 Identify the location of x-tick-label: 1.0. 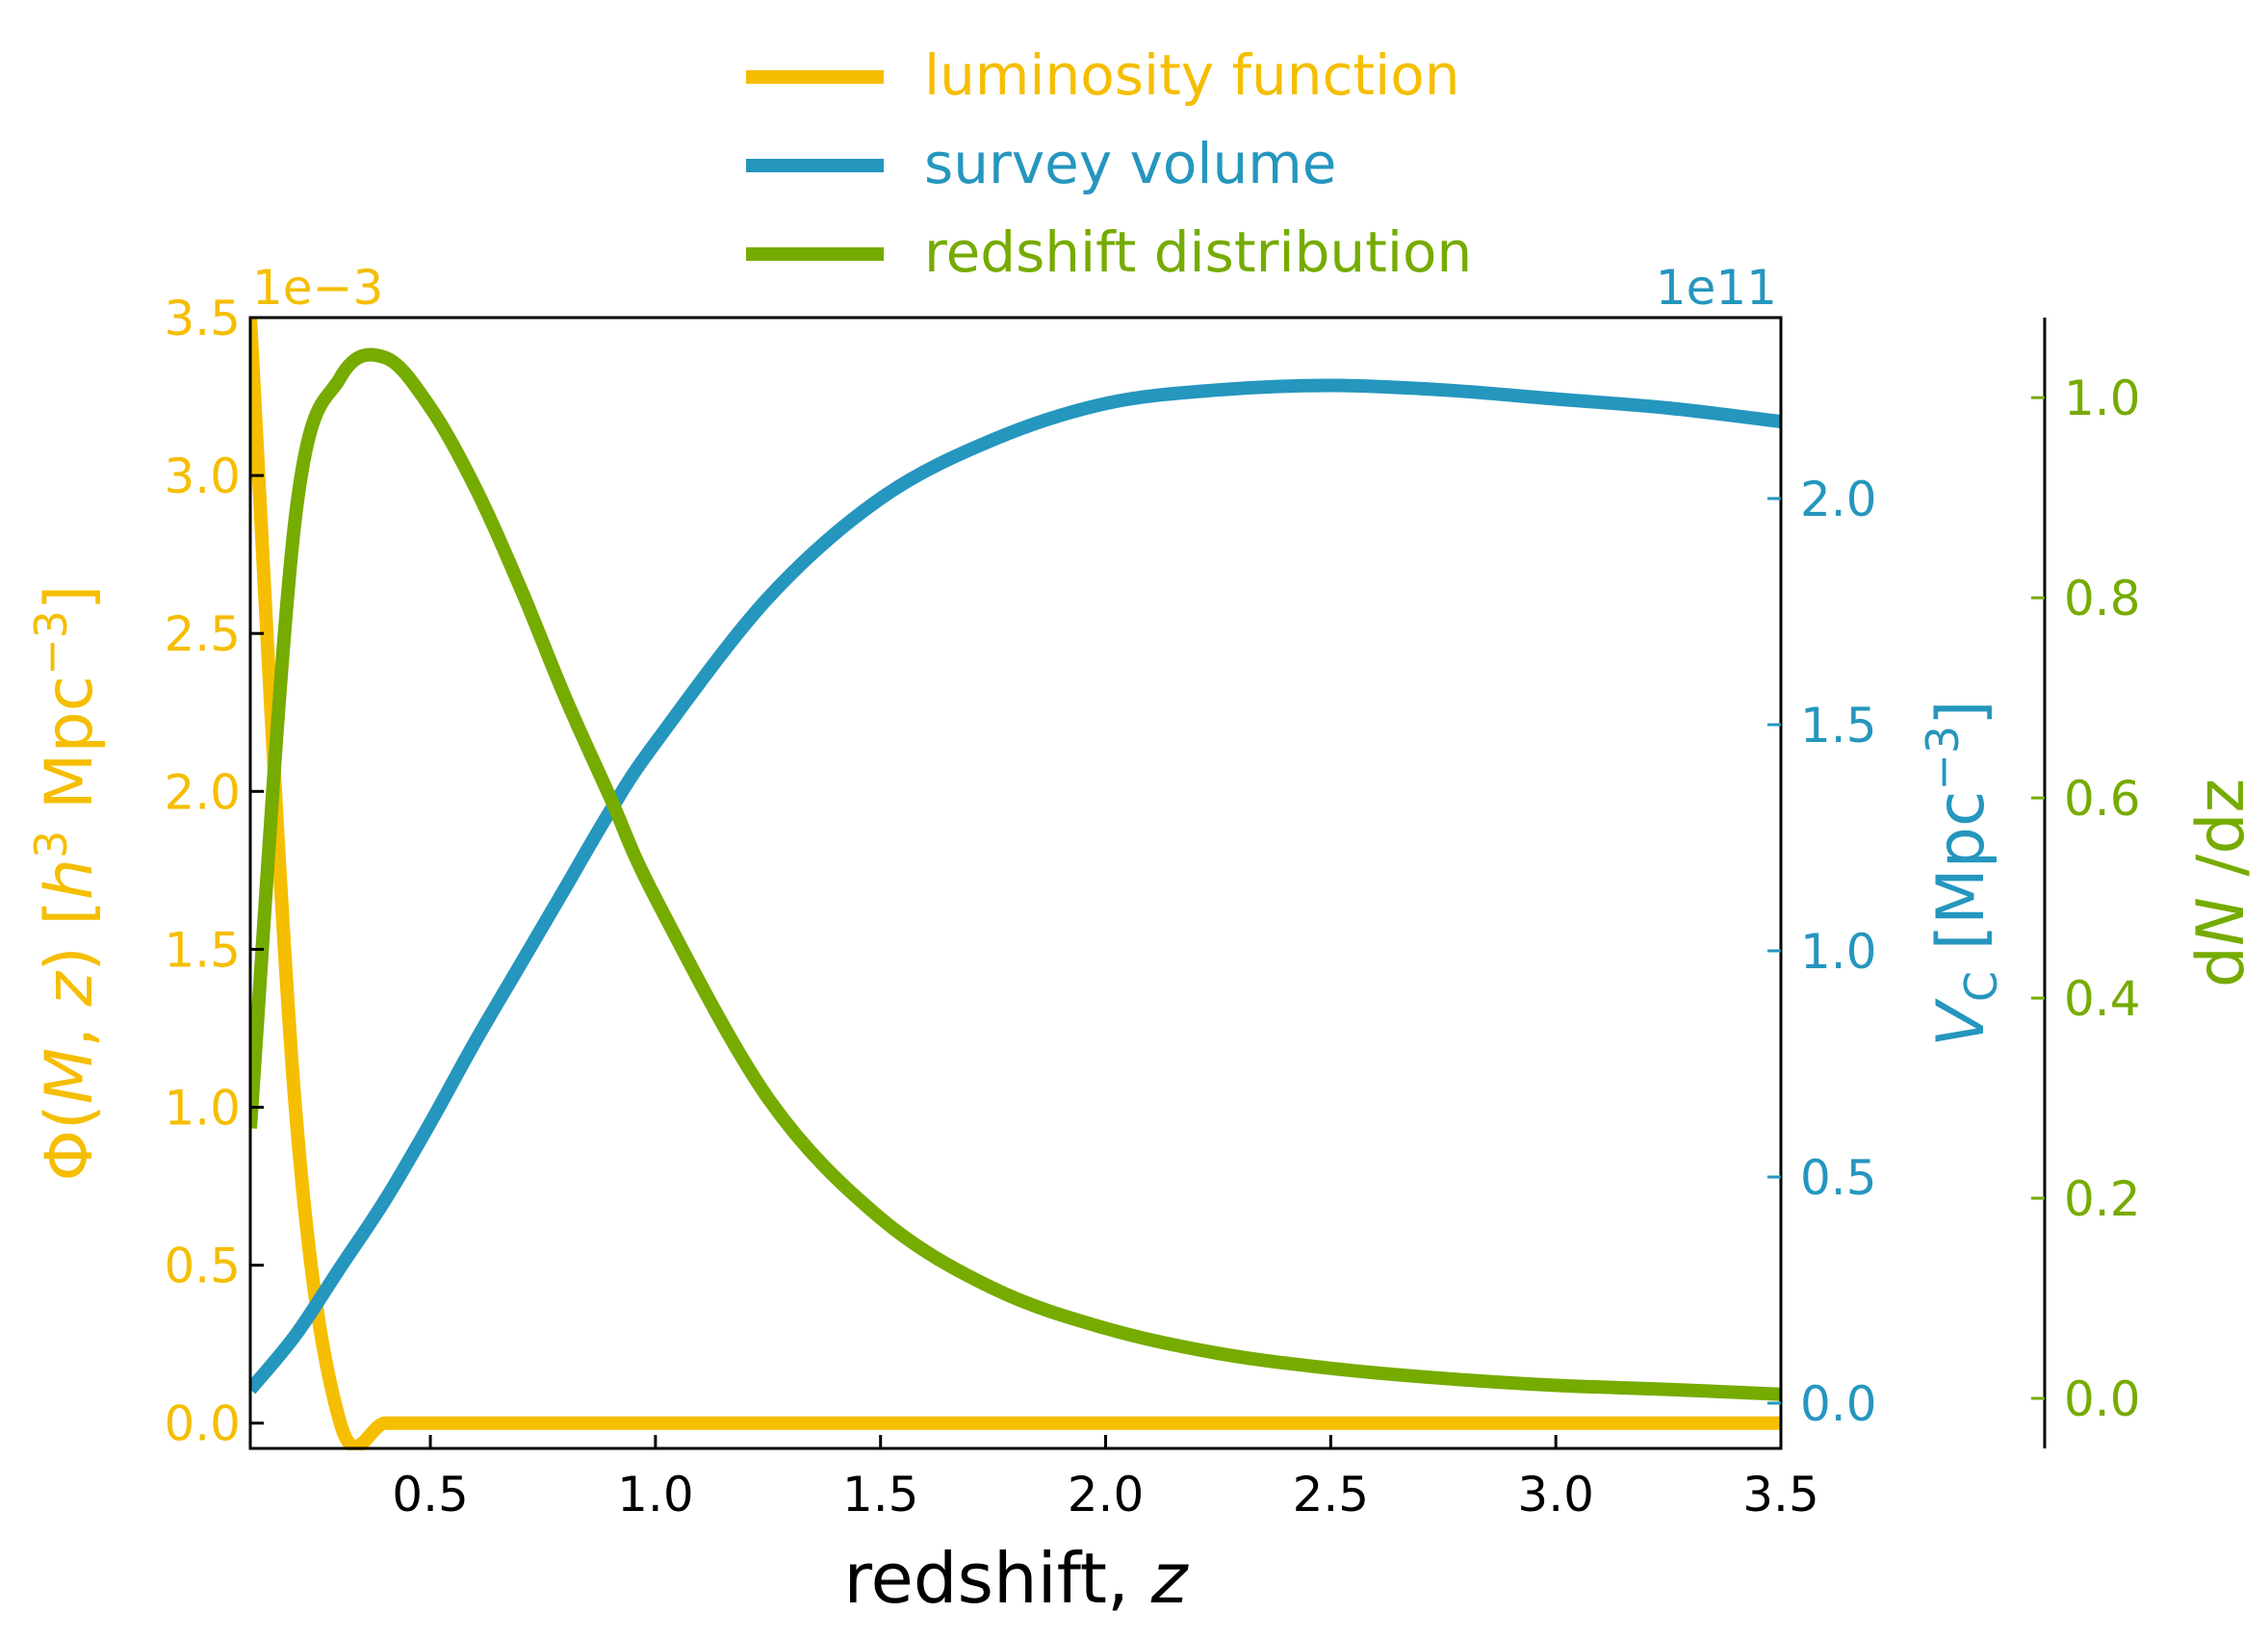
(655, 1495).